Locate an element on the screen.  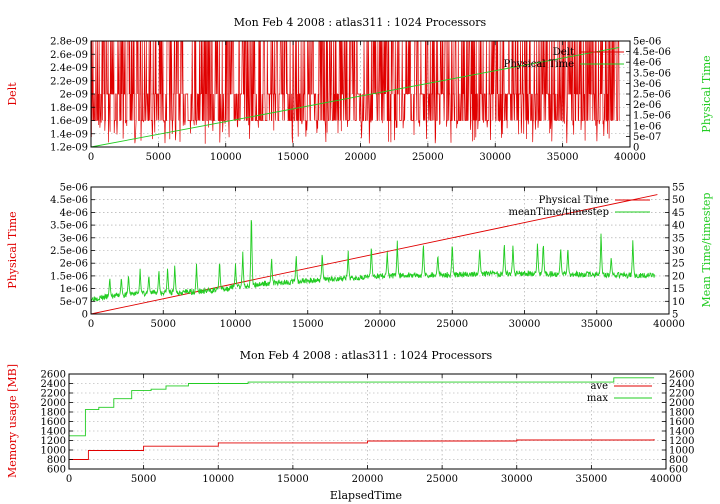
y2-tick-label: 10 is located at coordinates (678, 302).